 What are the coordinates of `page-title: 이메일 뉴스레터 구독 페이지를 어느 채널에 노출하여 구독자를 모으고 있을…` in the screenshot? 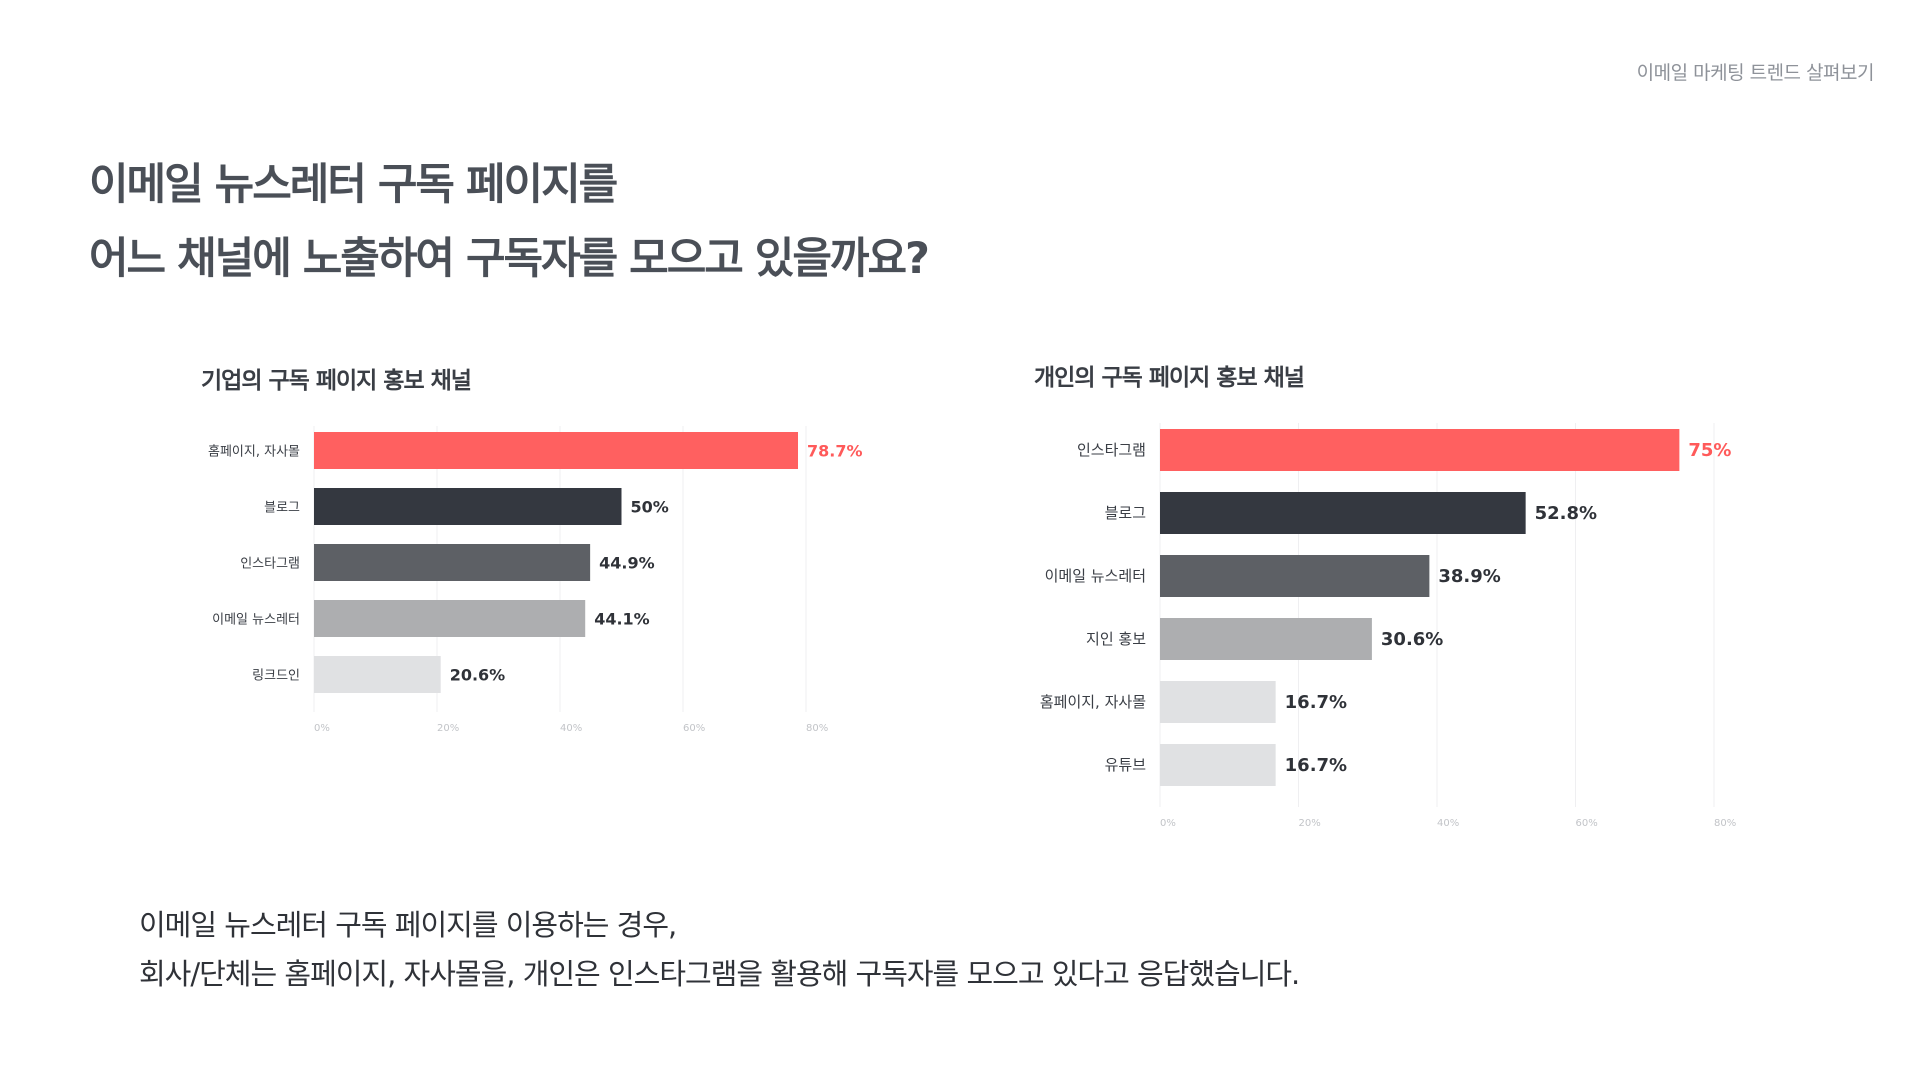 It's located at (509, 222).